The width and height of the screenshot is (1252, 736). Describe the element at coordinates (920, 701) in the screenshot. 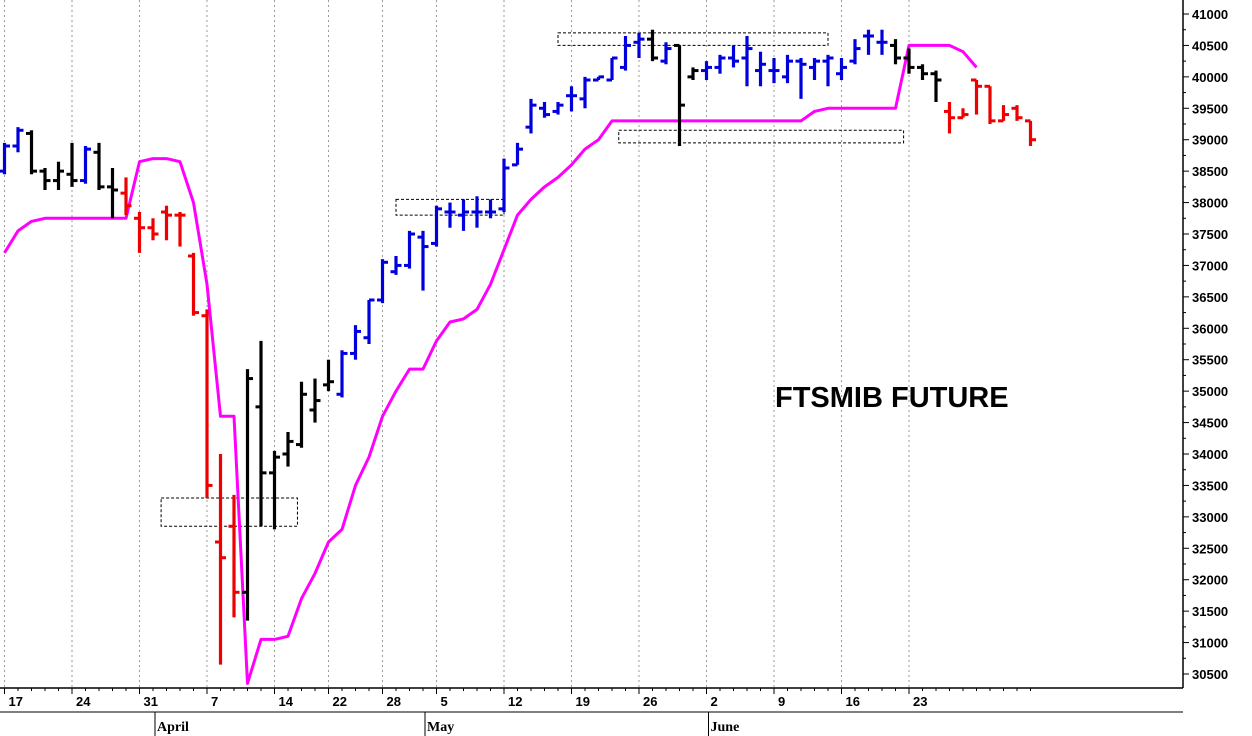

I see `x-tick-label: 23` at that location.